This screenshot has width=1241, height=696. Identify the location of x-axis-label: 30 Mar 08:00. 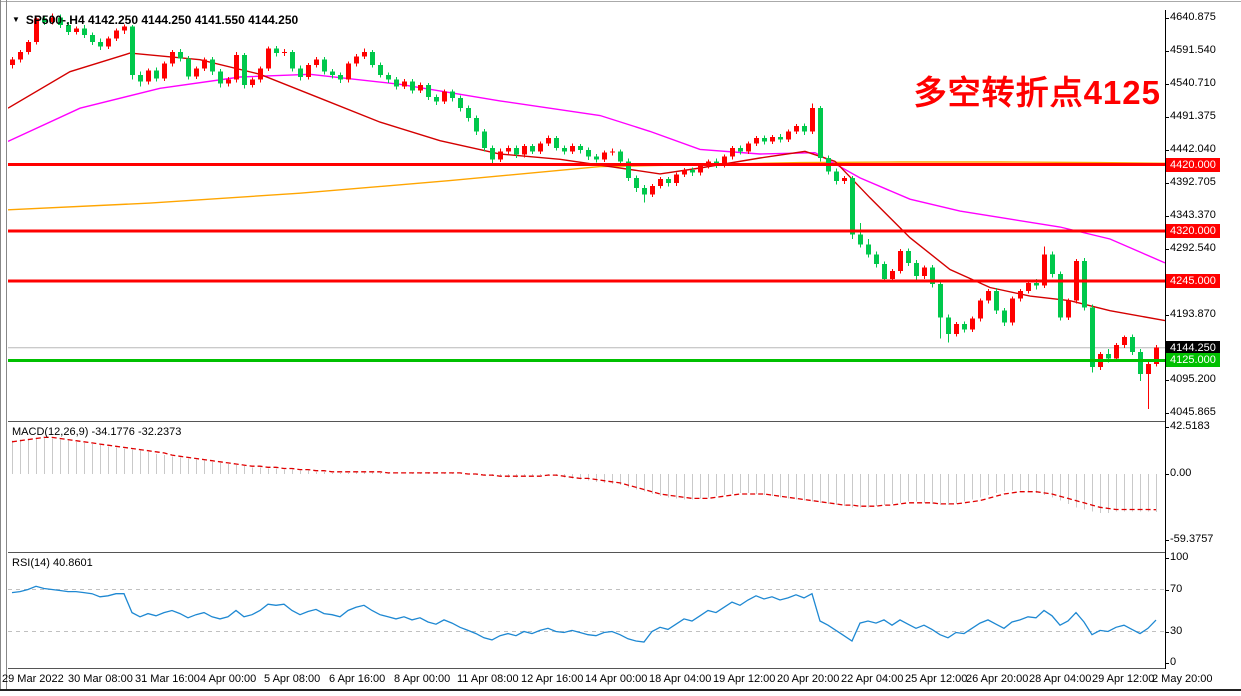
(100, 679).